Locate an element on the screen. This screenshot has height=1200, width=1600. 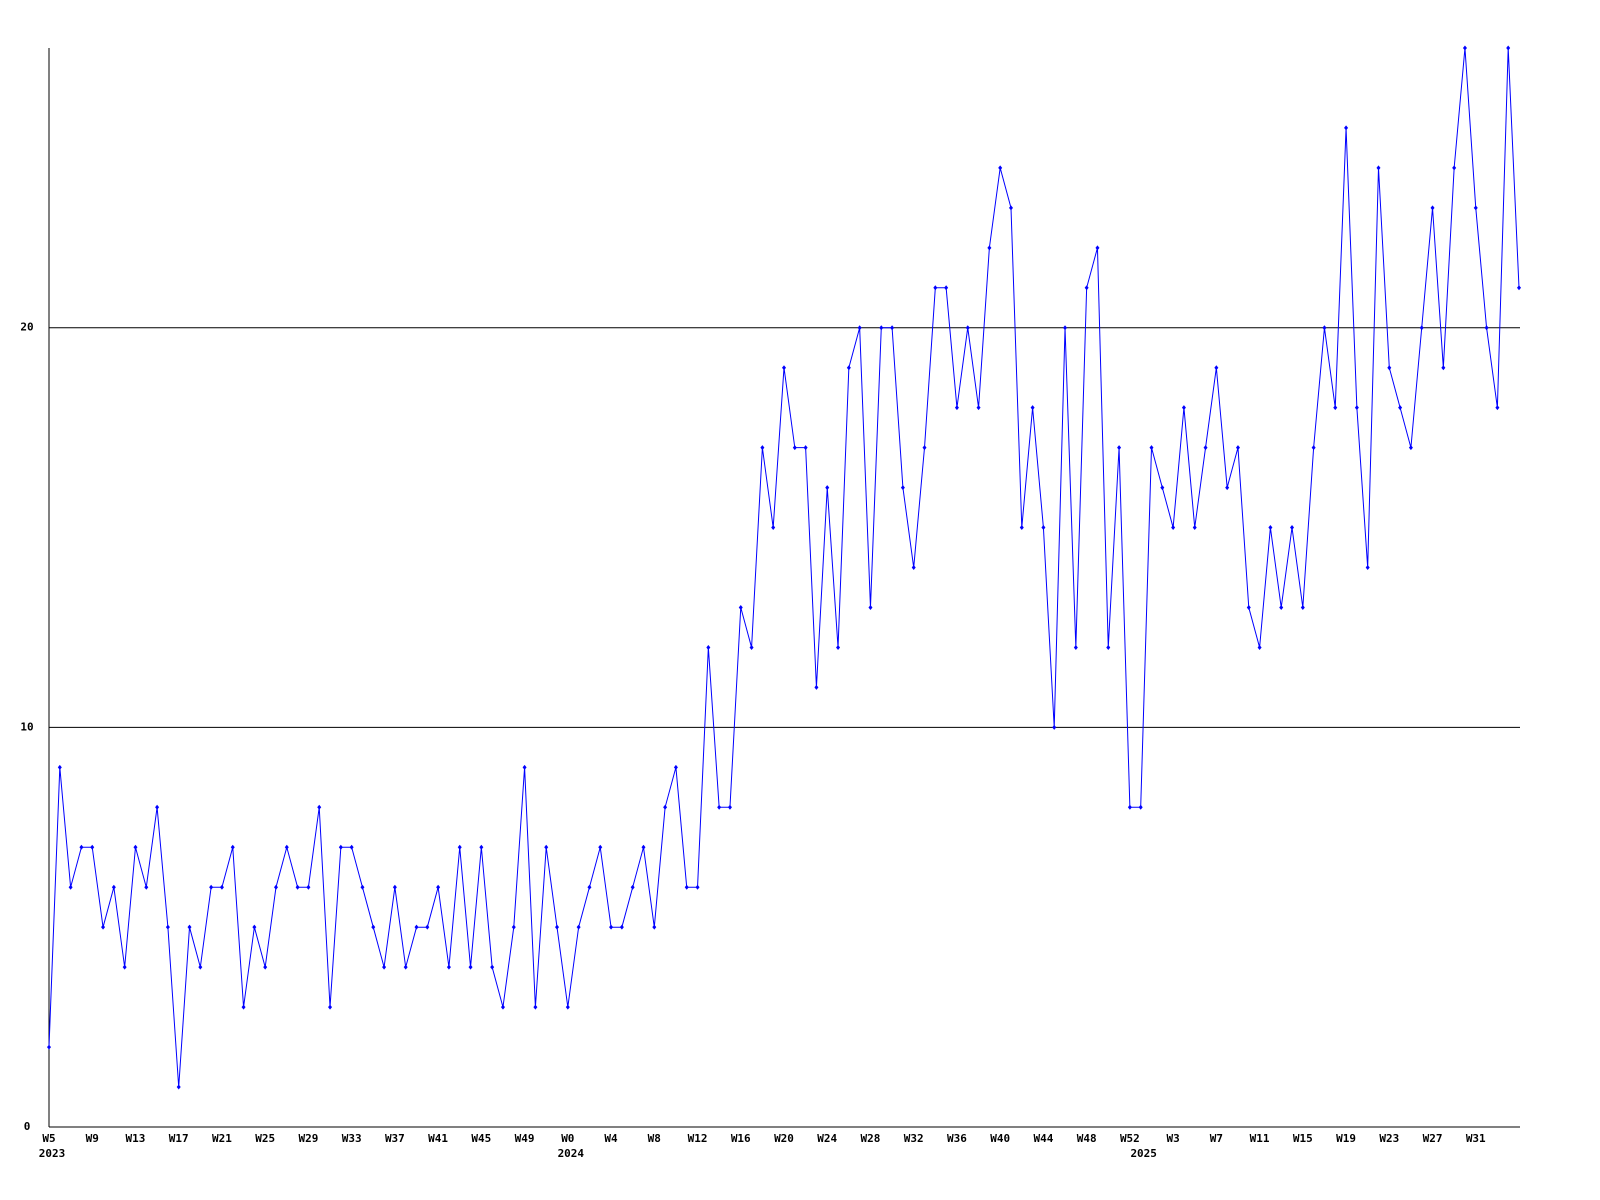
x-tick-label: W28 is located at coordinates (871, 1138).